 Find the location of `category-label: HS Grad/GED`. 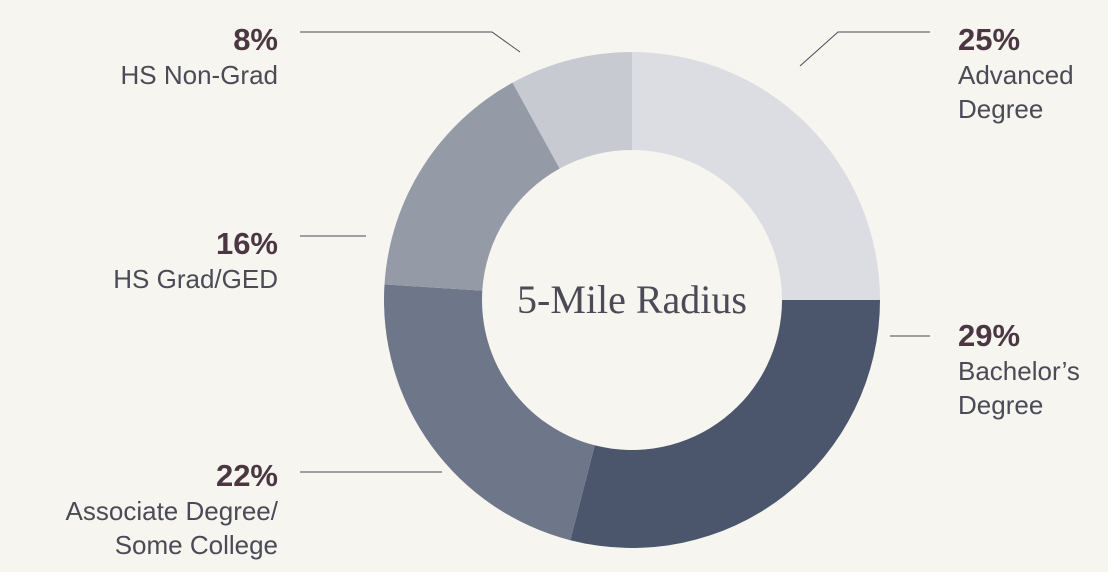

category-label: HS Grad/GED is located at coordinates (195, 279).